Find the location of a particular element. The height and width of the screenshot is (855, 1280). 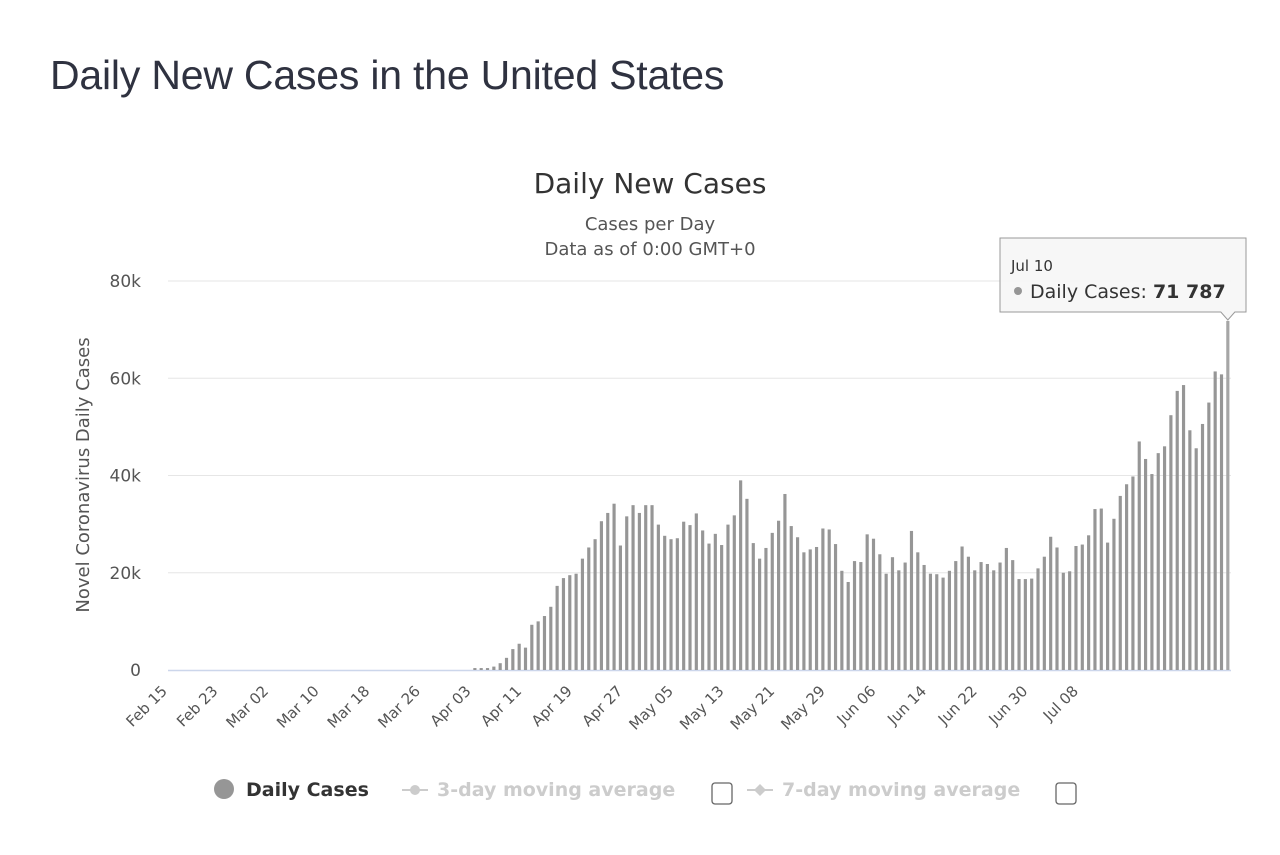

7-day-average-checkbox is located at coordinates (1066, 793).